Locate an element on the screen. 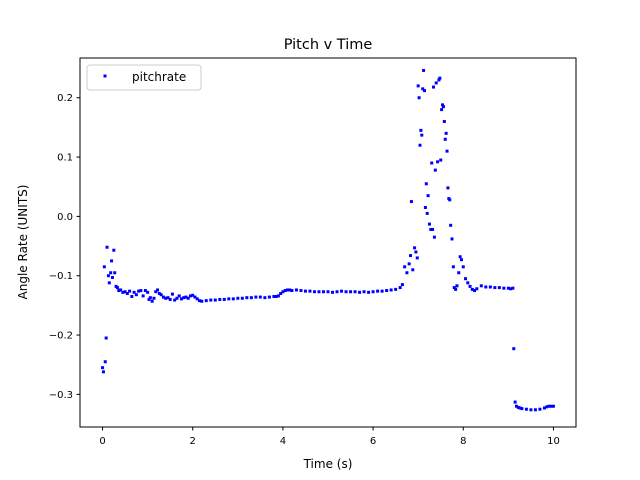  legend-box is located at coordinates (144, 77).